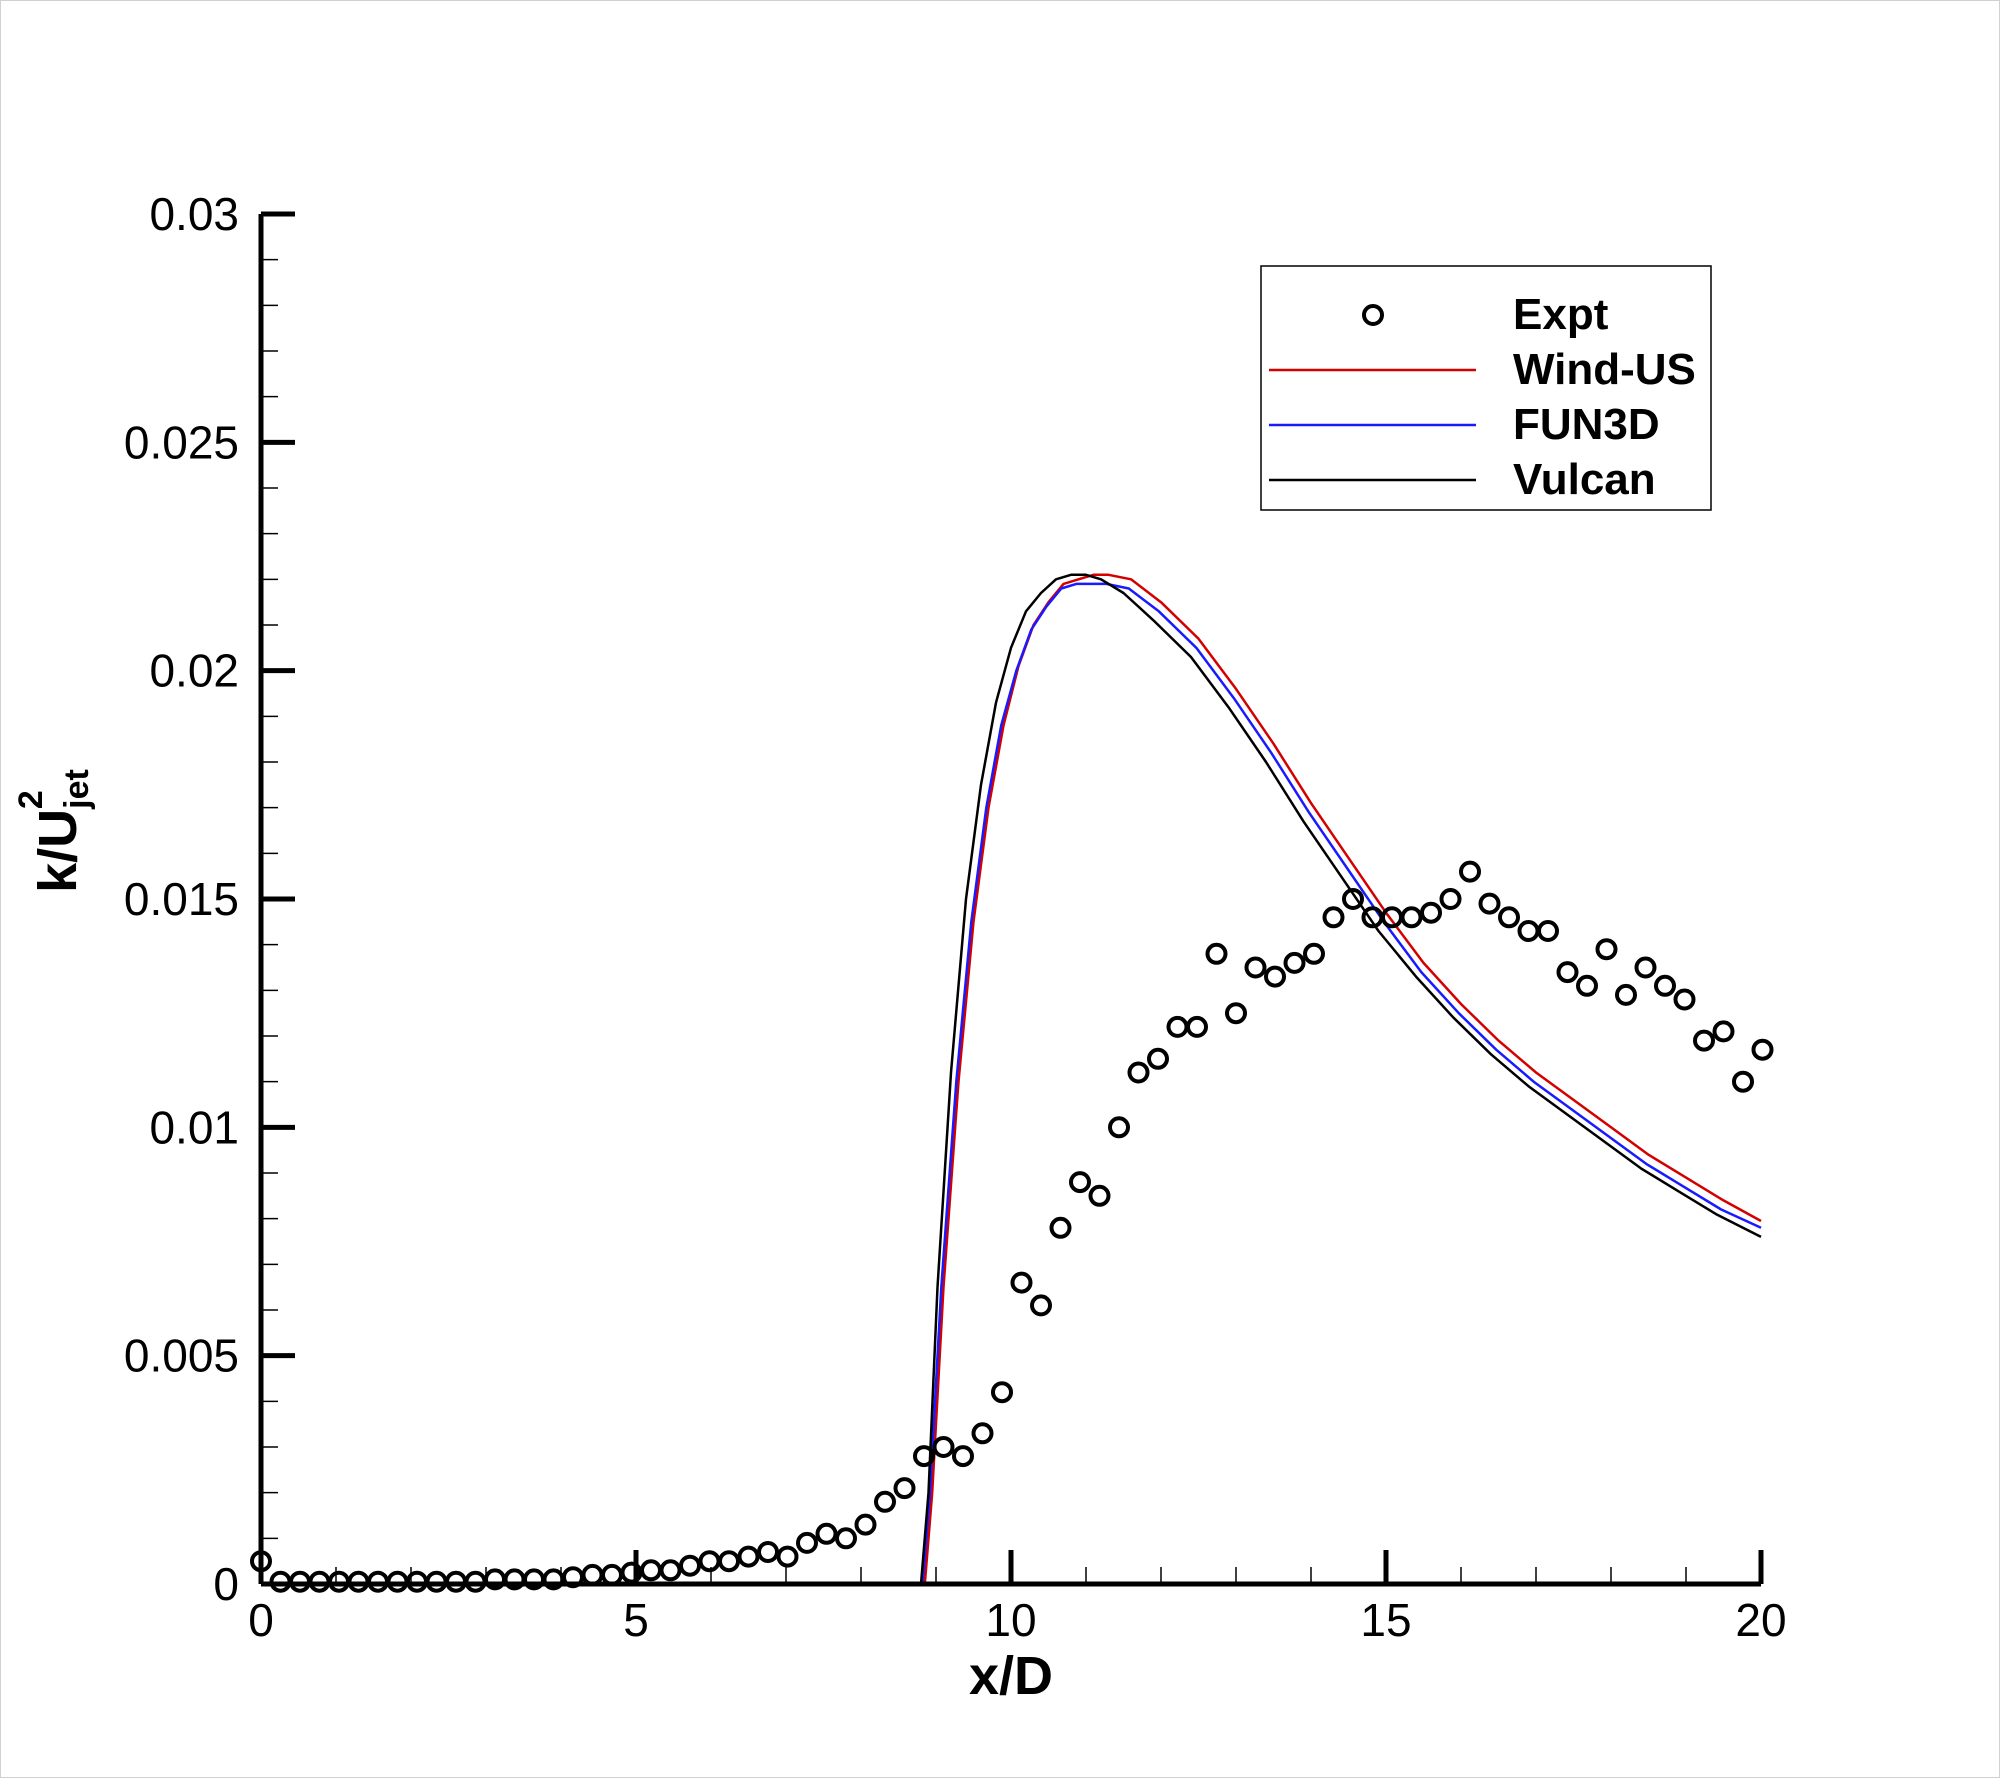 The image size is (2000, 1784). What do you see at coordinates (1462, 479) in the screenshot?
I see `legend-entry-vulcan: Vulcan` at bounding box center [1462, 479].